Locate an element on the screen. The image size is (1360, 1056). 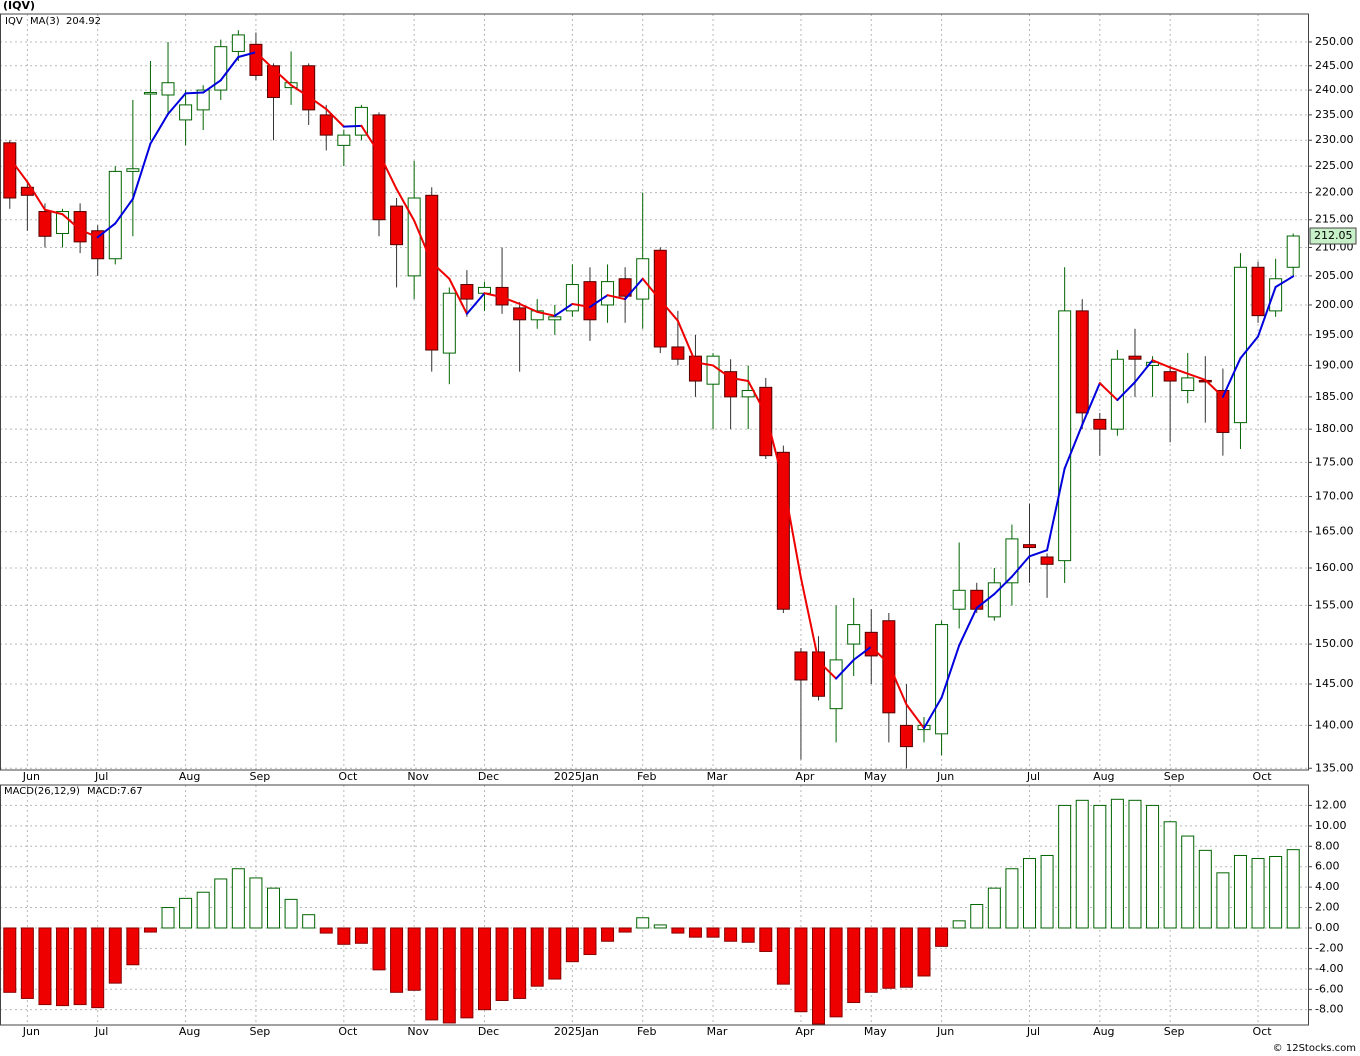
y-tick-label: -4.00 is located at coordinates (1329, 968).